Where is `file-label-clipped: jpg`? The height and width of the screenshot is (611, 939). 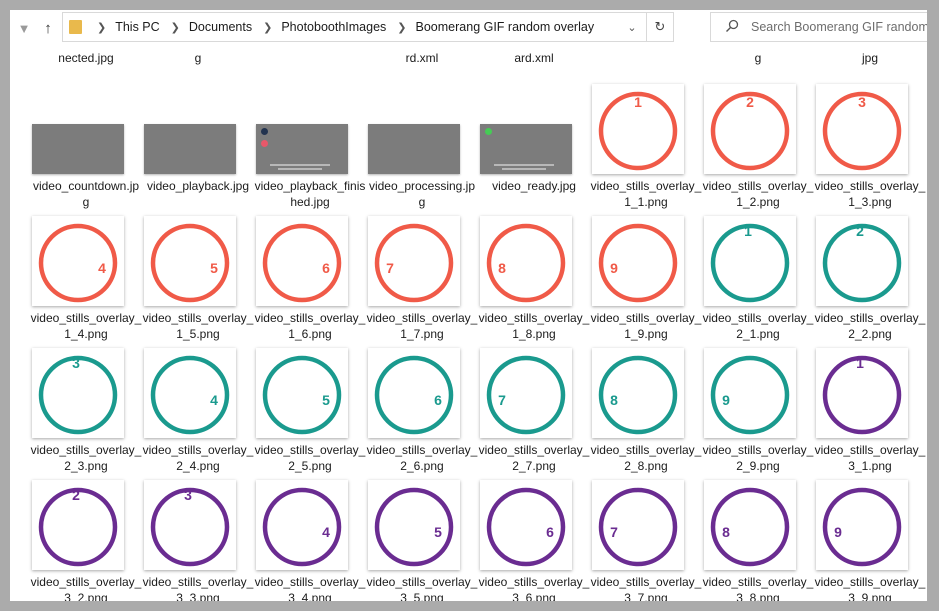
file-label-clipped: jpg is located at coordinates (869, 58).